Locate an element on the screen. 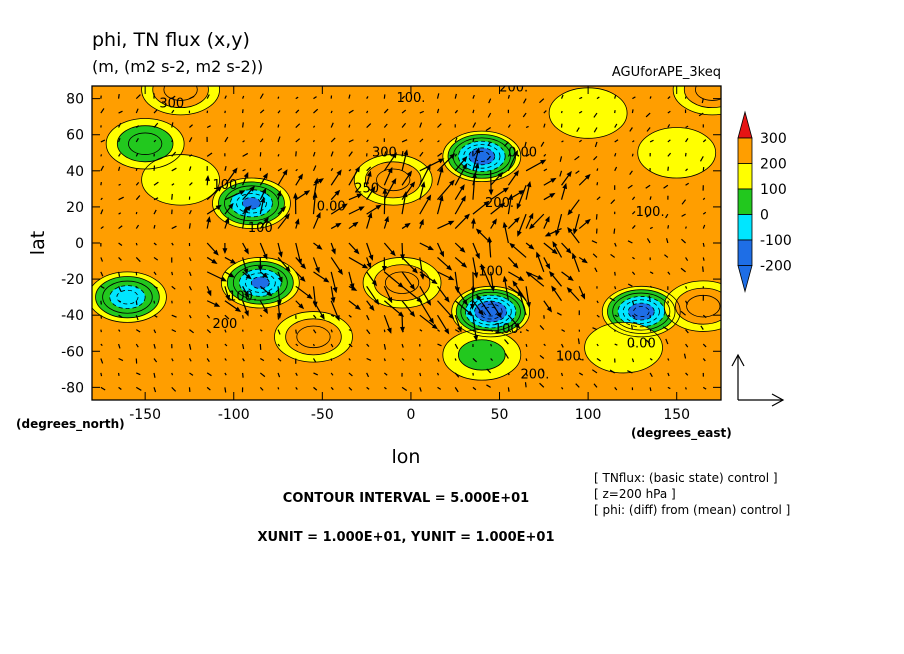 This screenshot has width=904, height=654. colorbar-band is located at coordinates (745, 150).